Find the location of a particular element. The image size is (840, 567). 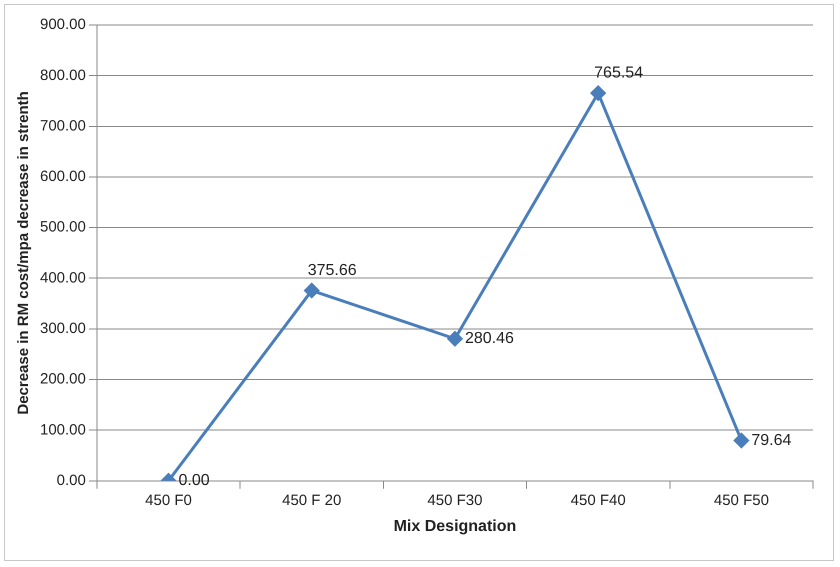

x-tick-label: 450 F40 is located at coordinates (598, 500).